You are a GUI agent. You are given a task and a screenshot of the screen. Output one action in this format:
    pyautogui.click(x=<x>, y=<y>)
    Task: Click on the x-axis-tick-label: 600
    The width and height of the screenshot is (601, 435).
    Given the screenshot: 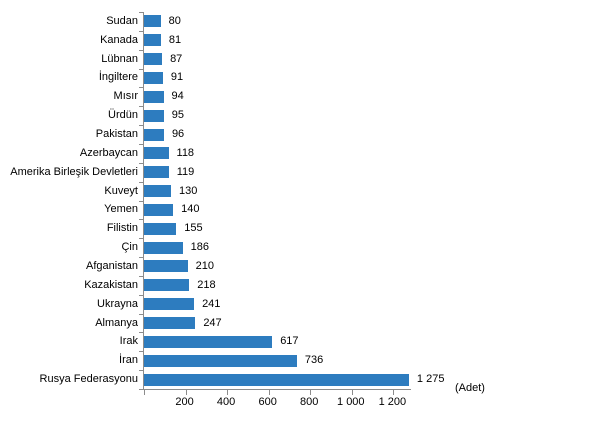 What is the action you would take?
    pyautogui.click(x=267, y=402)
    